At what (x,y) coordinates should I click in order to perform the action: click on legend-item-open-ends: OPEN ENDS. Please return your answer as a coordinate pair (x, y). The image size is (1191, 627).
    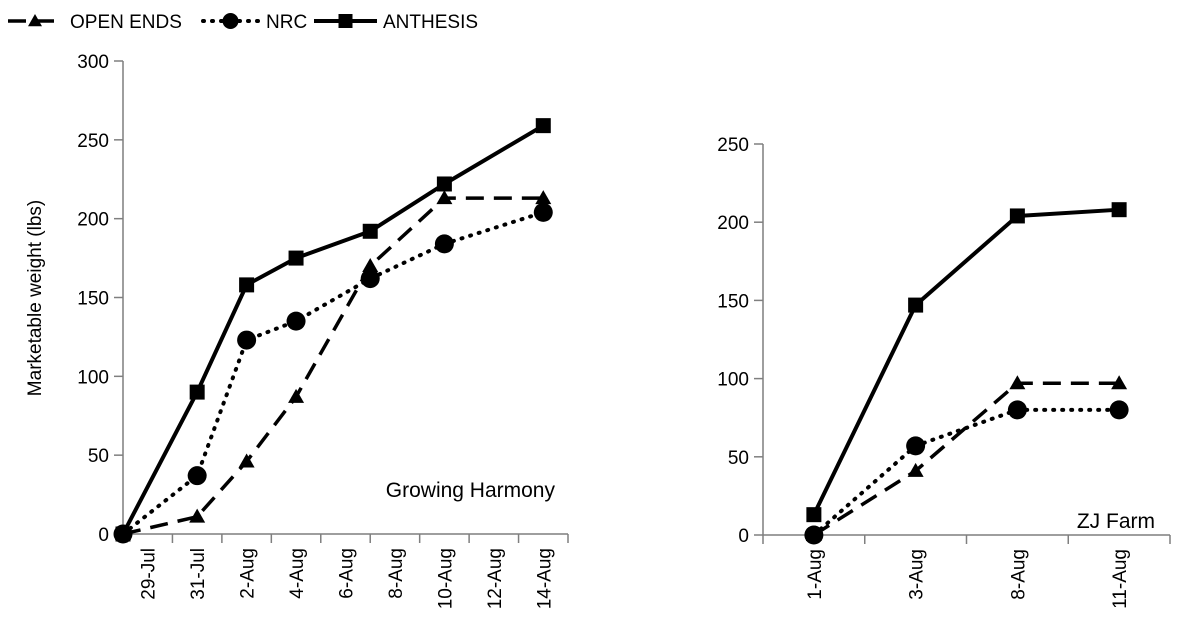
    Looking at the image, I should click on (95, 22).